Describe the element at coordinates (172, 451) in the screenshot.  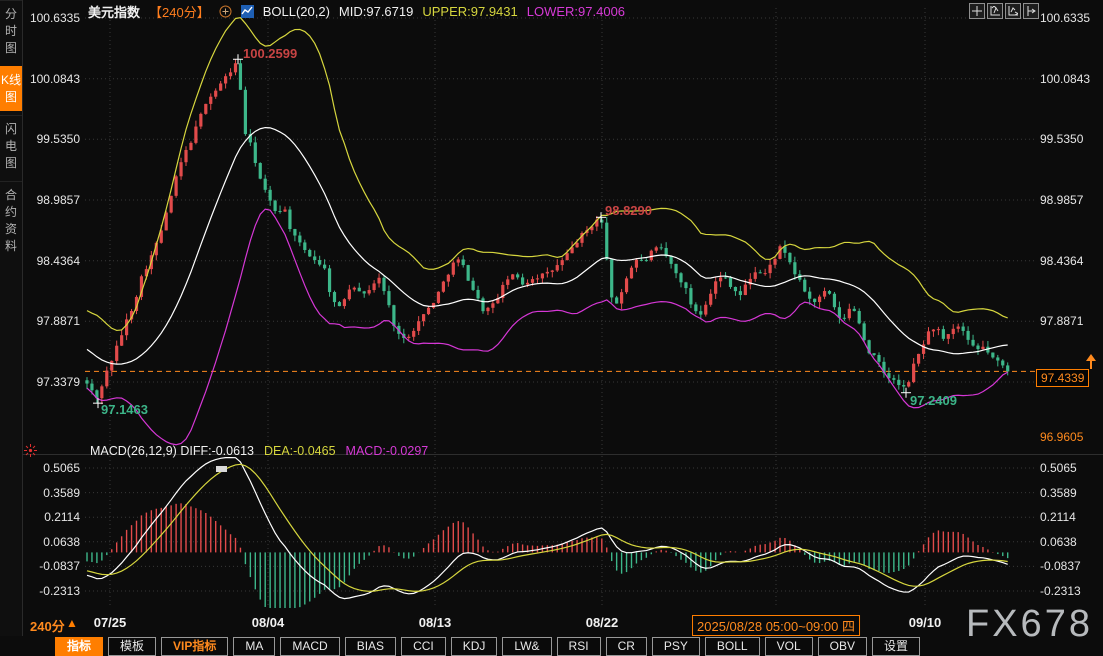
I see `macd-title-and-diff: MACD(26,12,9) DIFF:-0.0613` at that location.